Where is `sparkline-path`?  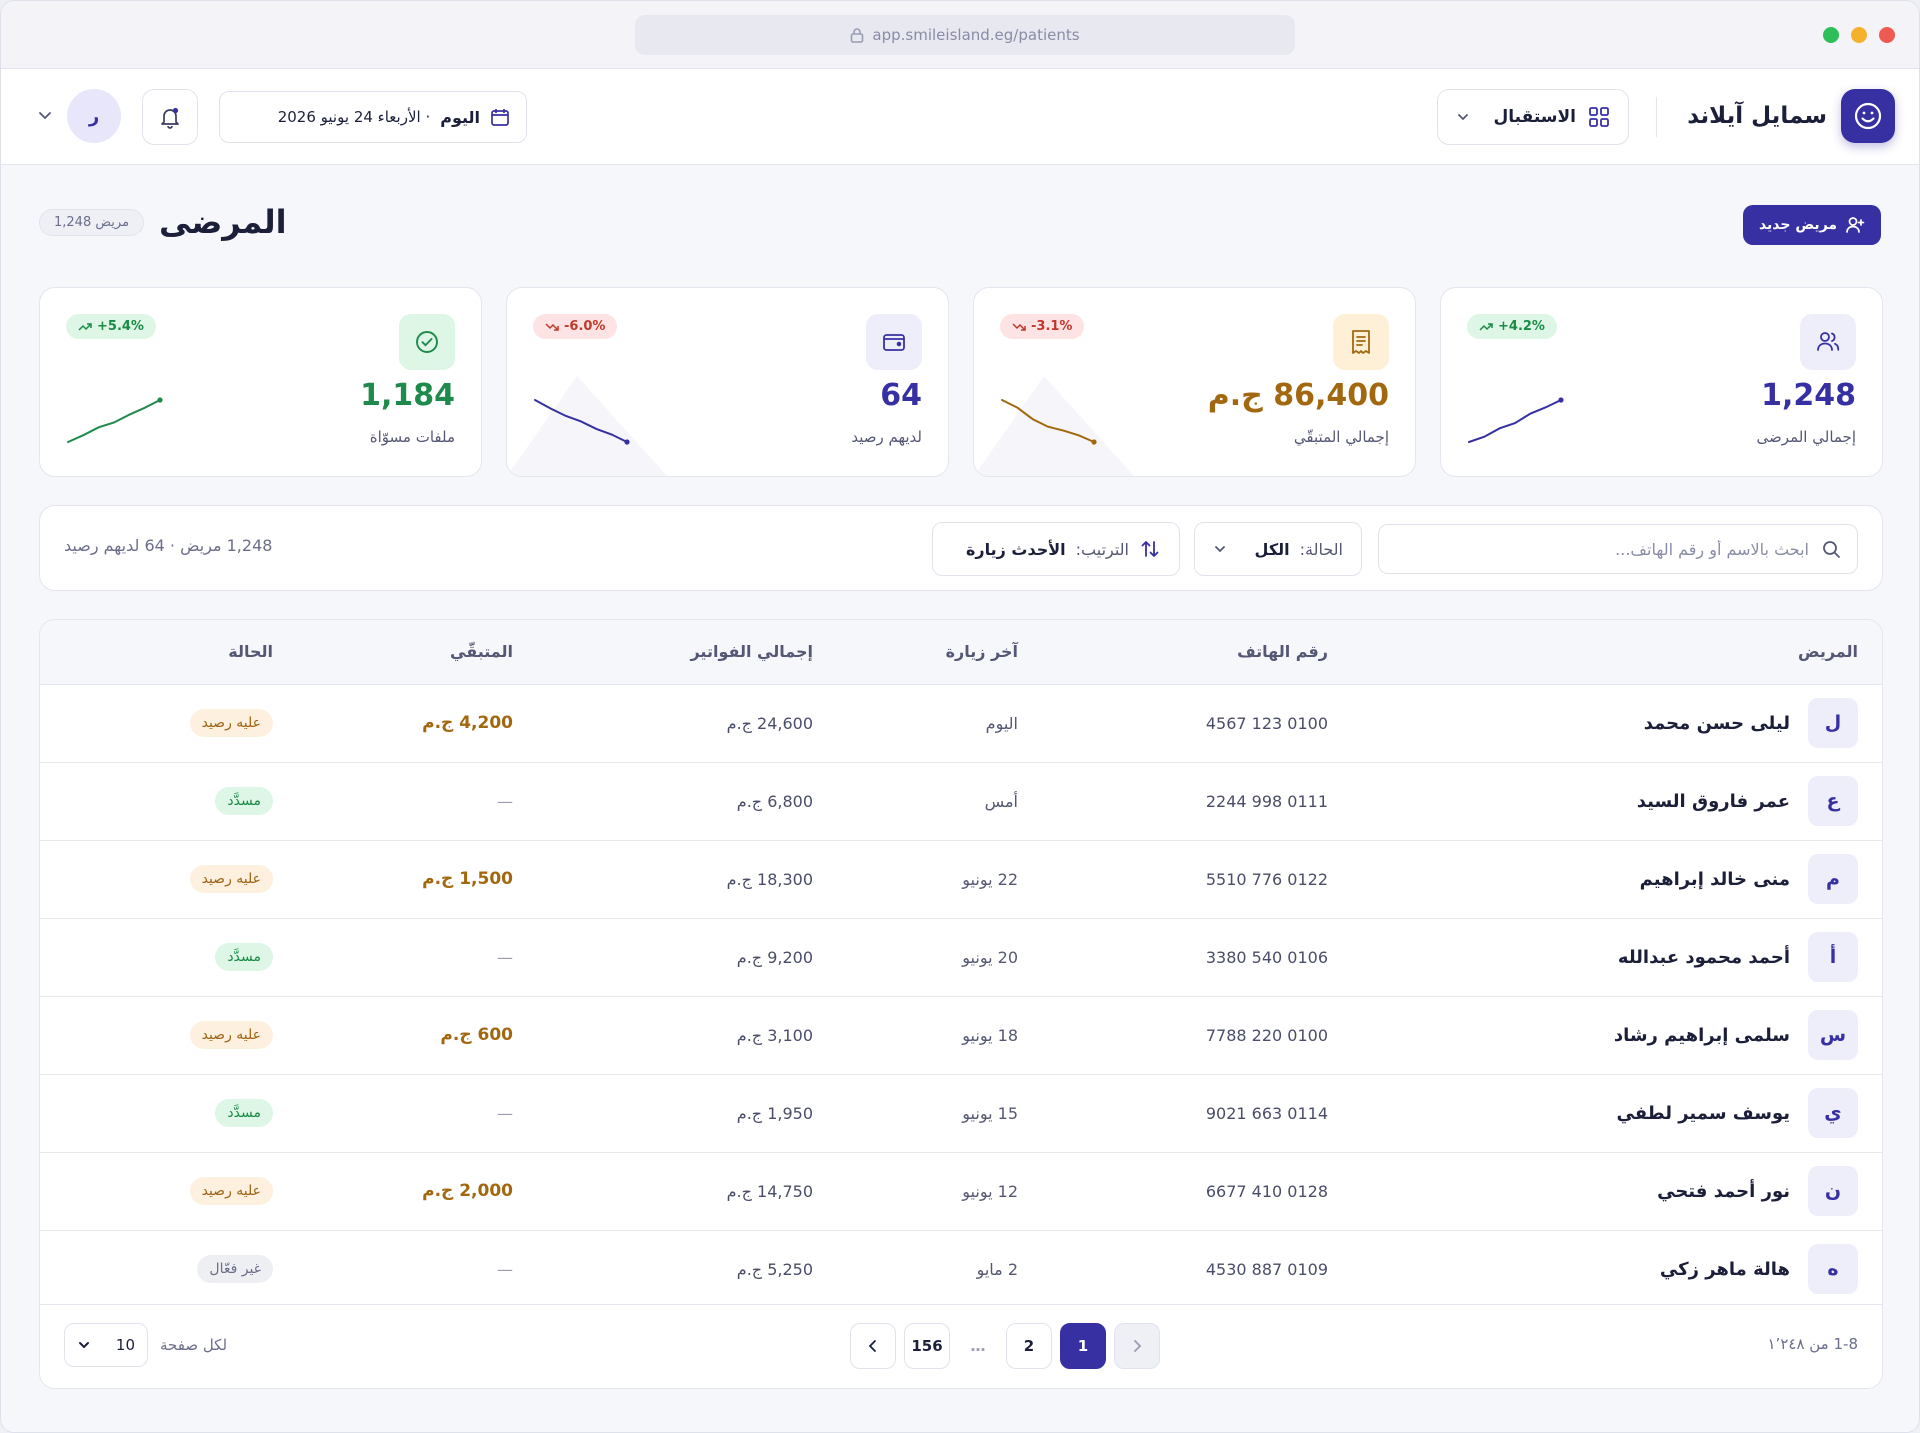 sparkline-path is located at coordinates (581, 421).